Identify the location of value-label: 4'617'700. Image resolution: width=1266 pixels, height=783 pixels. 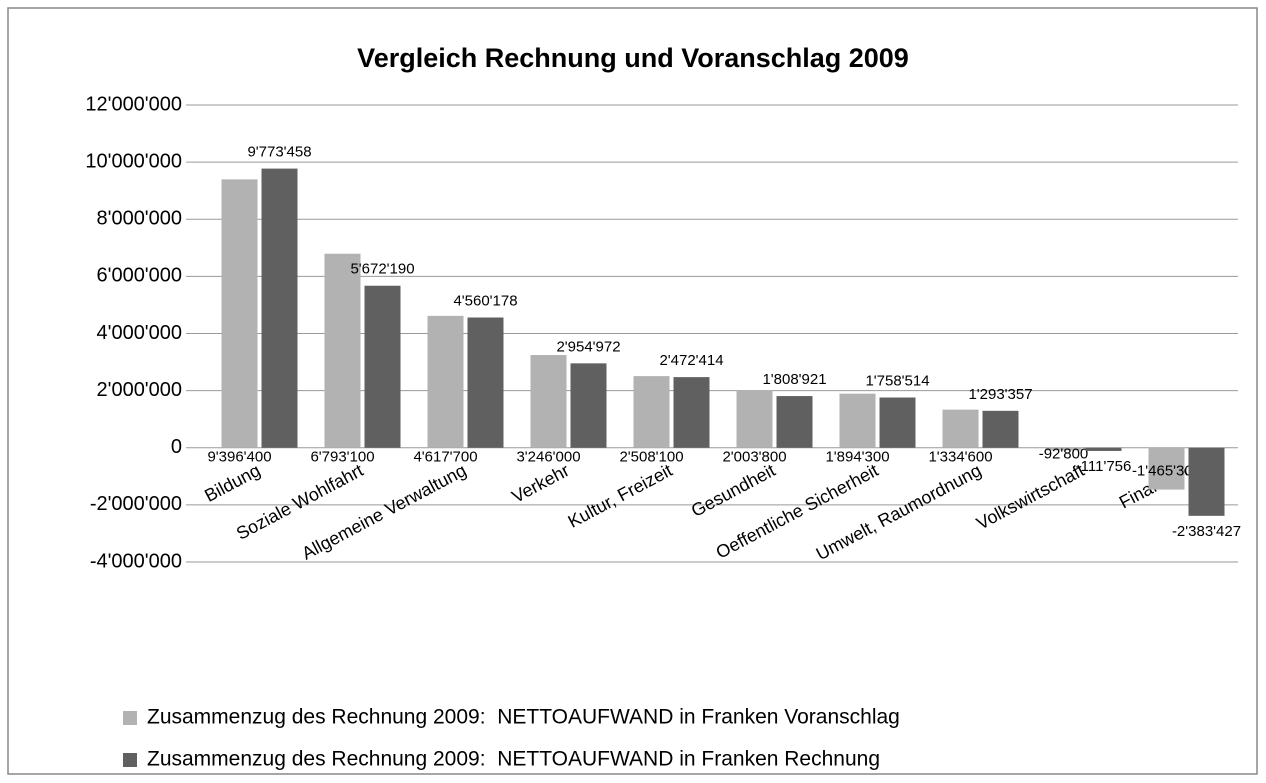
(445, 457).